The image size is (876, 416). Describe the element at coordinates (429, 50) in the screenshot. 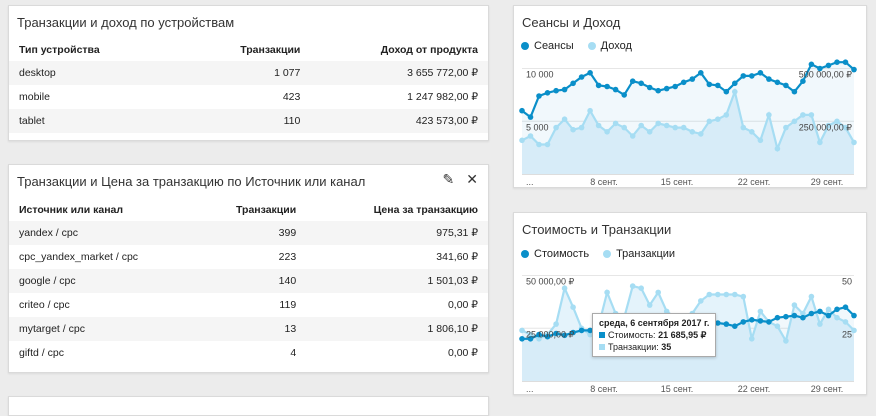

I see `col-revenue: Доход от продукта` at that location.